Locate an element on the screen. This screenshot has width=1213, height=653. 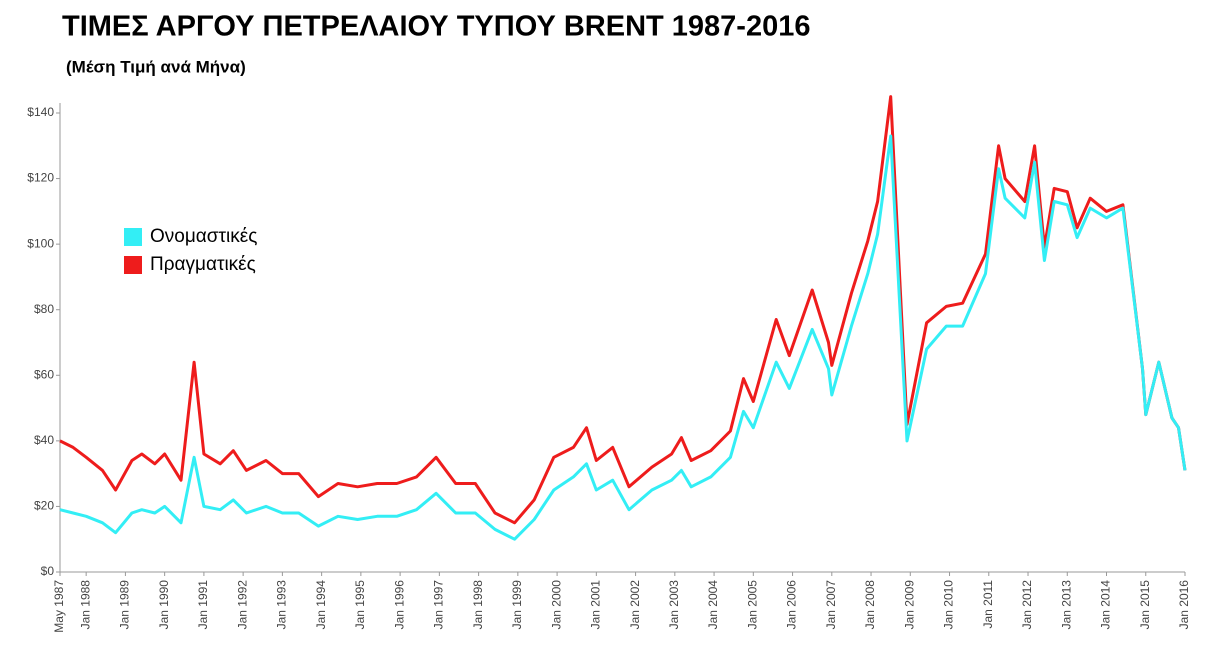
x-tick-label: Jan 2003 is located at coordinates (674, 605).